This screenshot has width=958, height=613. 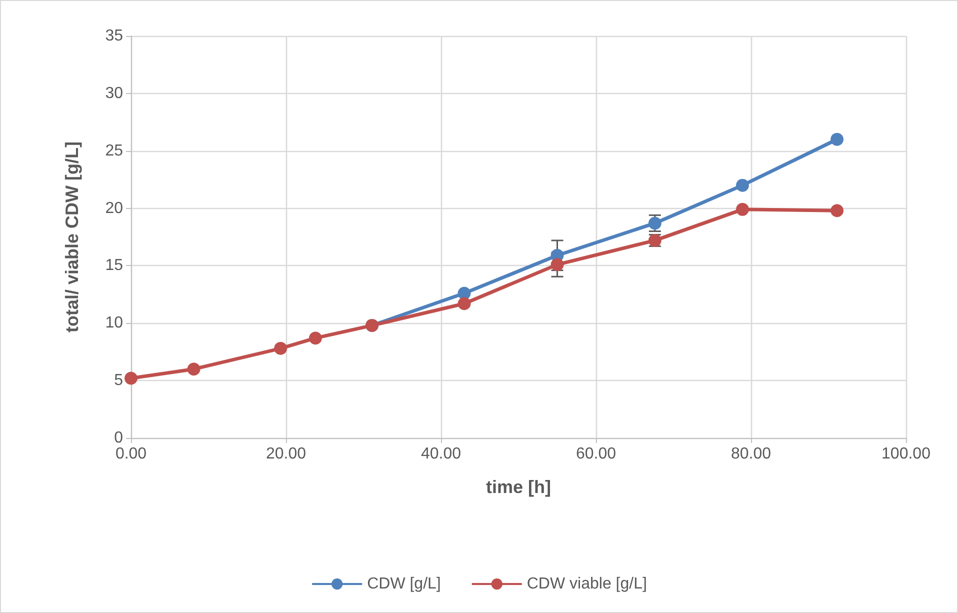 I want to click on y-tick-label: 0, so click(x=119, y=438).